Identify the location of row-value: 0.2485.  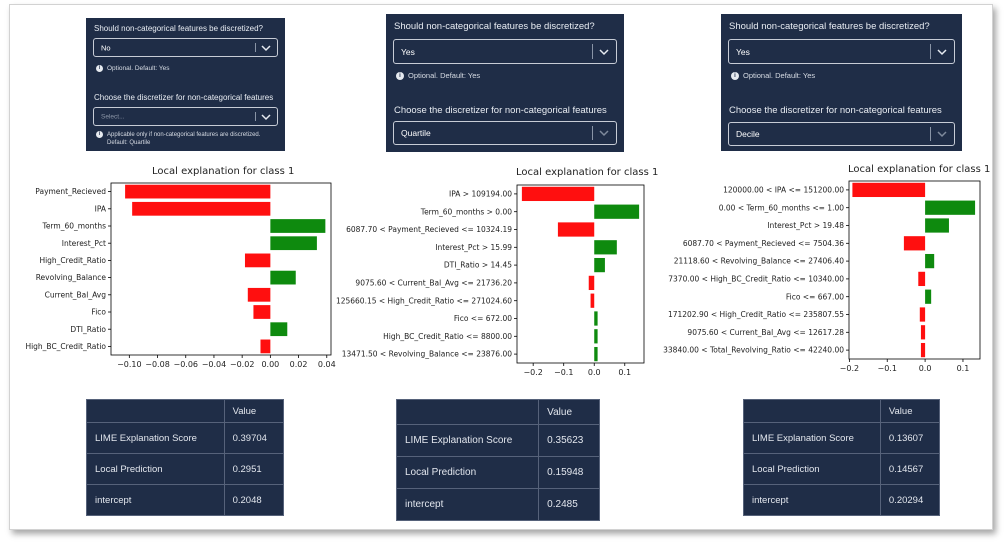
(569, 504).